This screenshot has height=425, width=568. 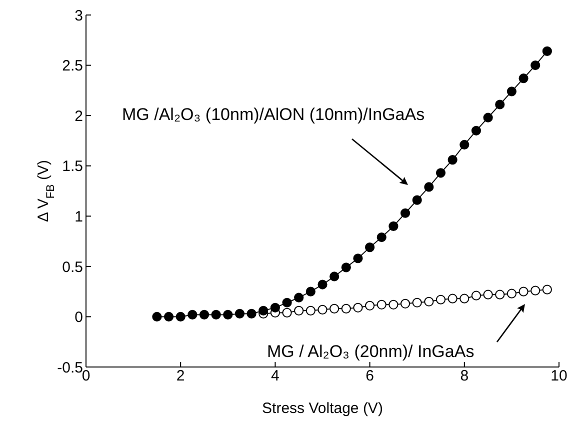 I want to click on x-tick-label: 6, so click(x=370, y=376).